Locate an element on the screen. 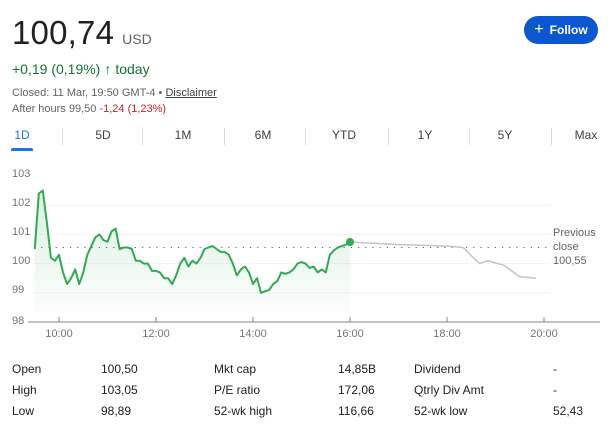 The width and height of the screenshot is (614, 430). y-tick-102: 102 is located at coordinates (21, 203).